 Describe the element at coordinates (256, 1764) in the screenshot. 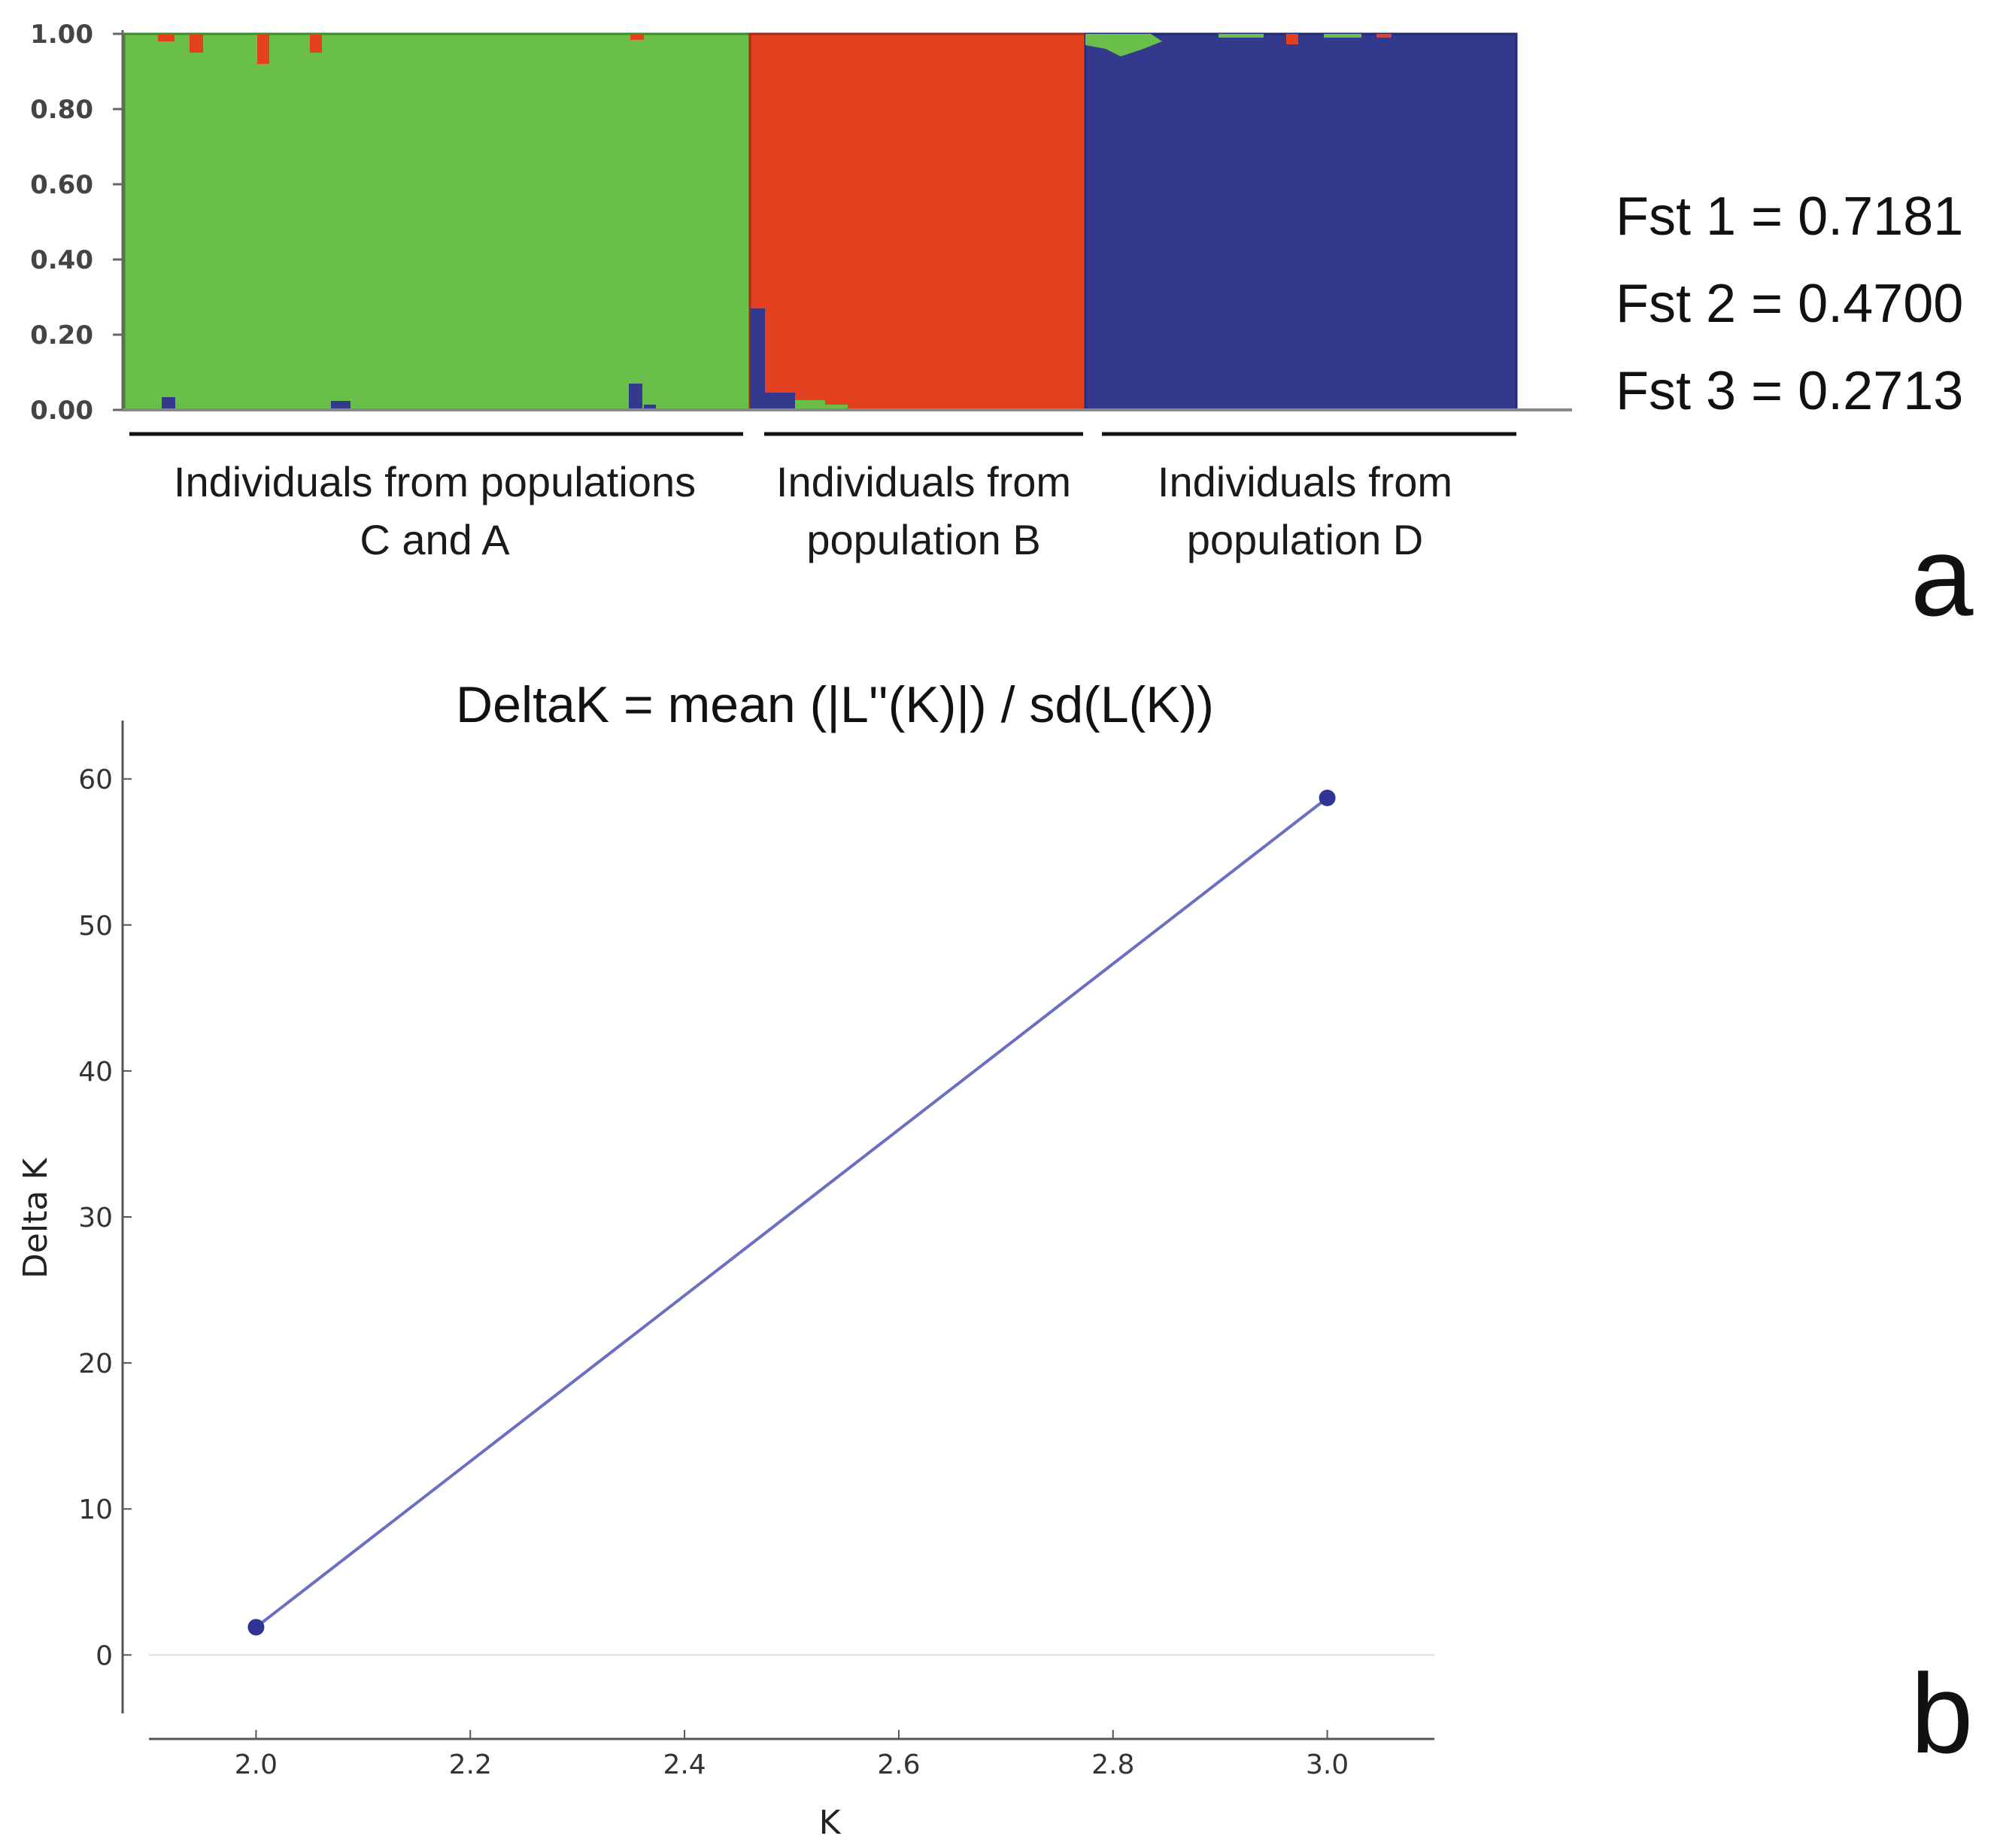

I see `x-tick-label: 2.0` at that location.